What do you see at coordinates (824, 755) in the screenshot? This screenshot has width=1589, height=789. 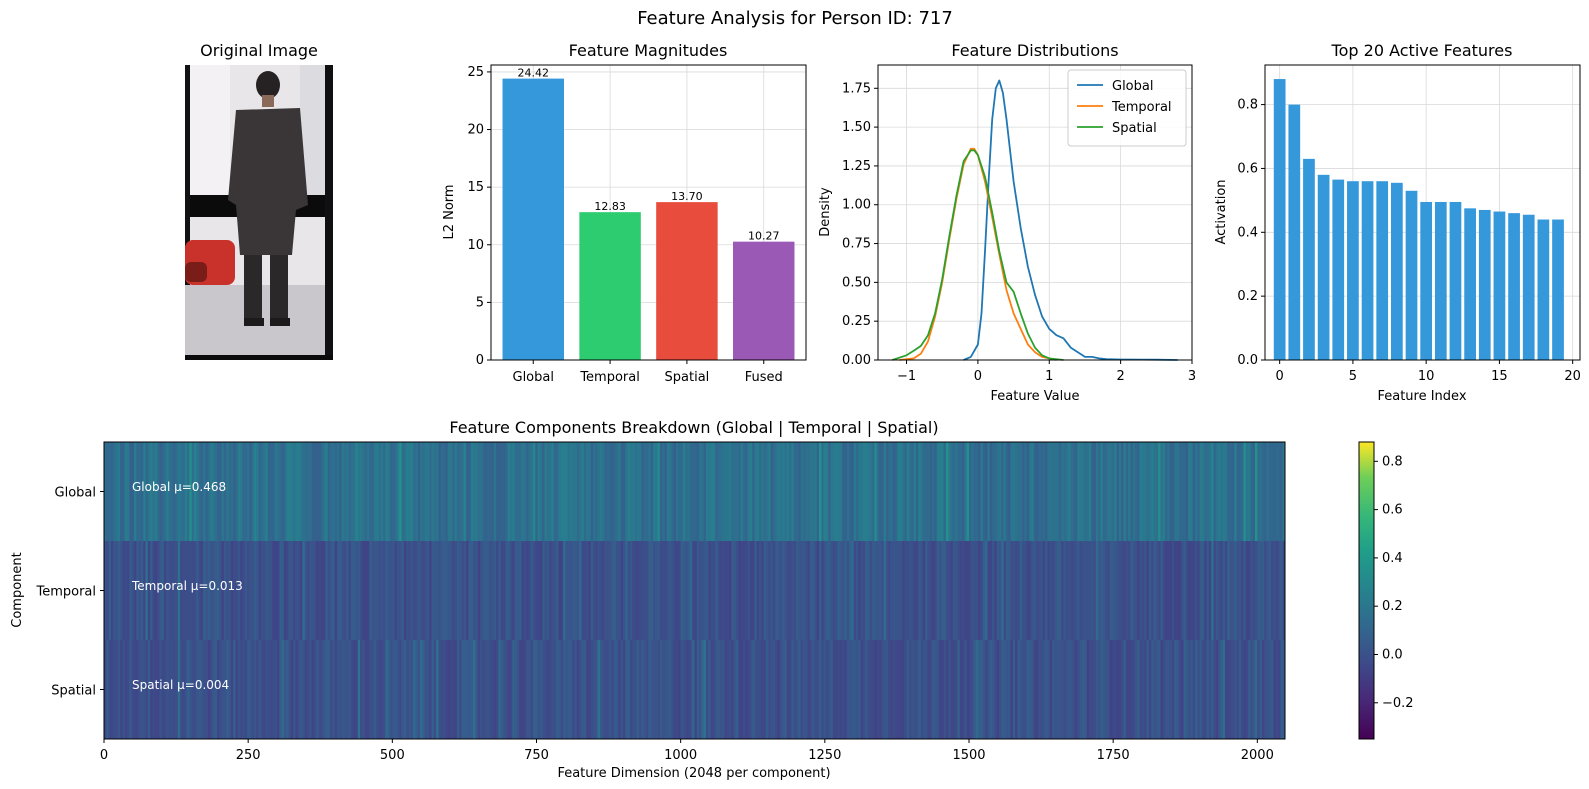 I see `heatmap-xtick-label: 1250` at bounding box center [824, 755].